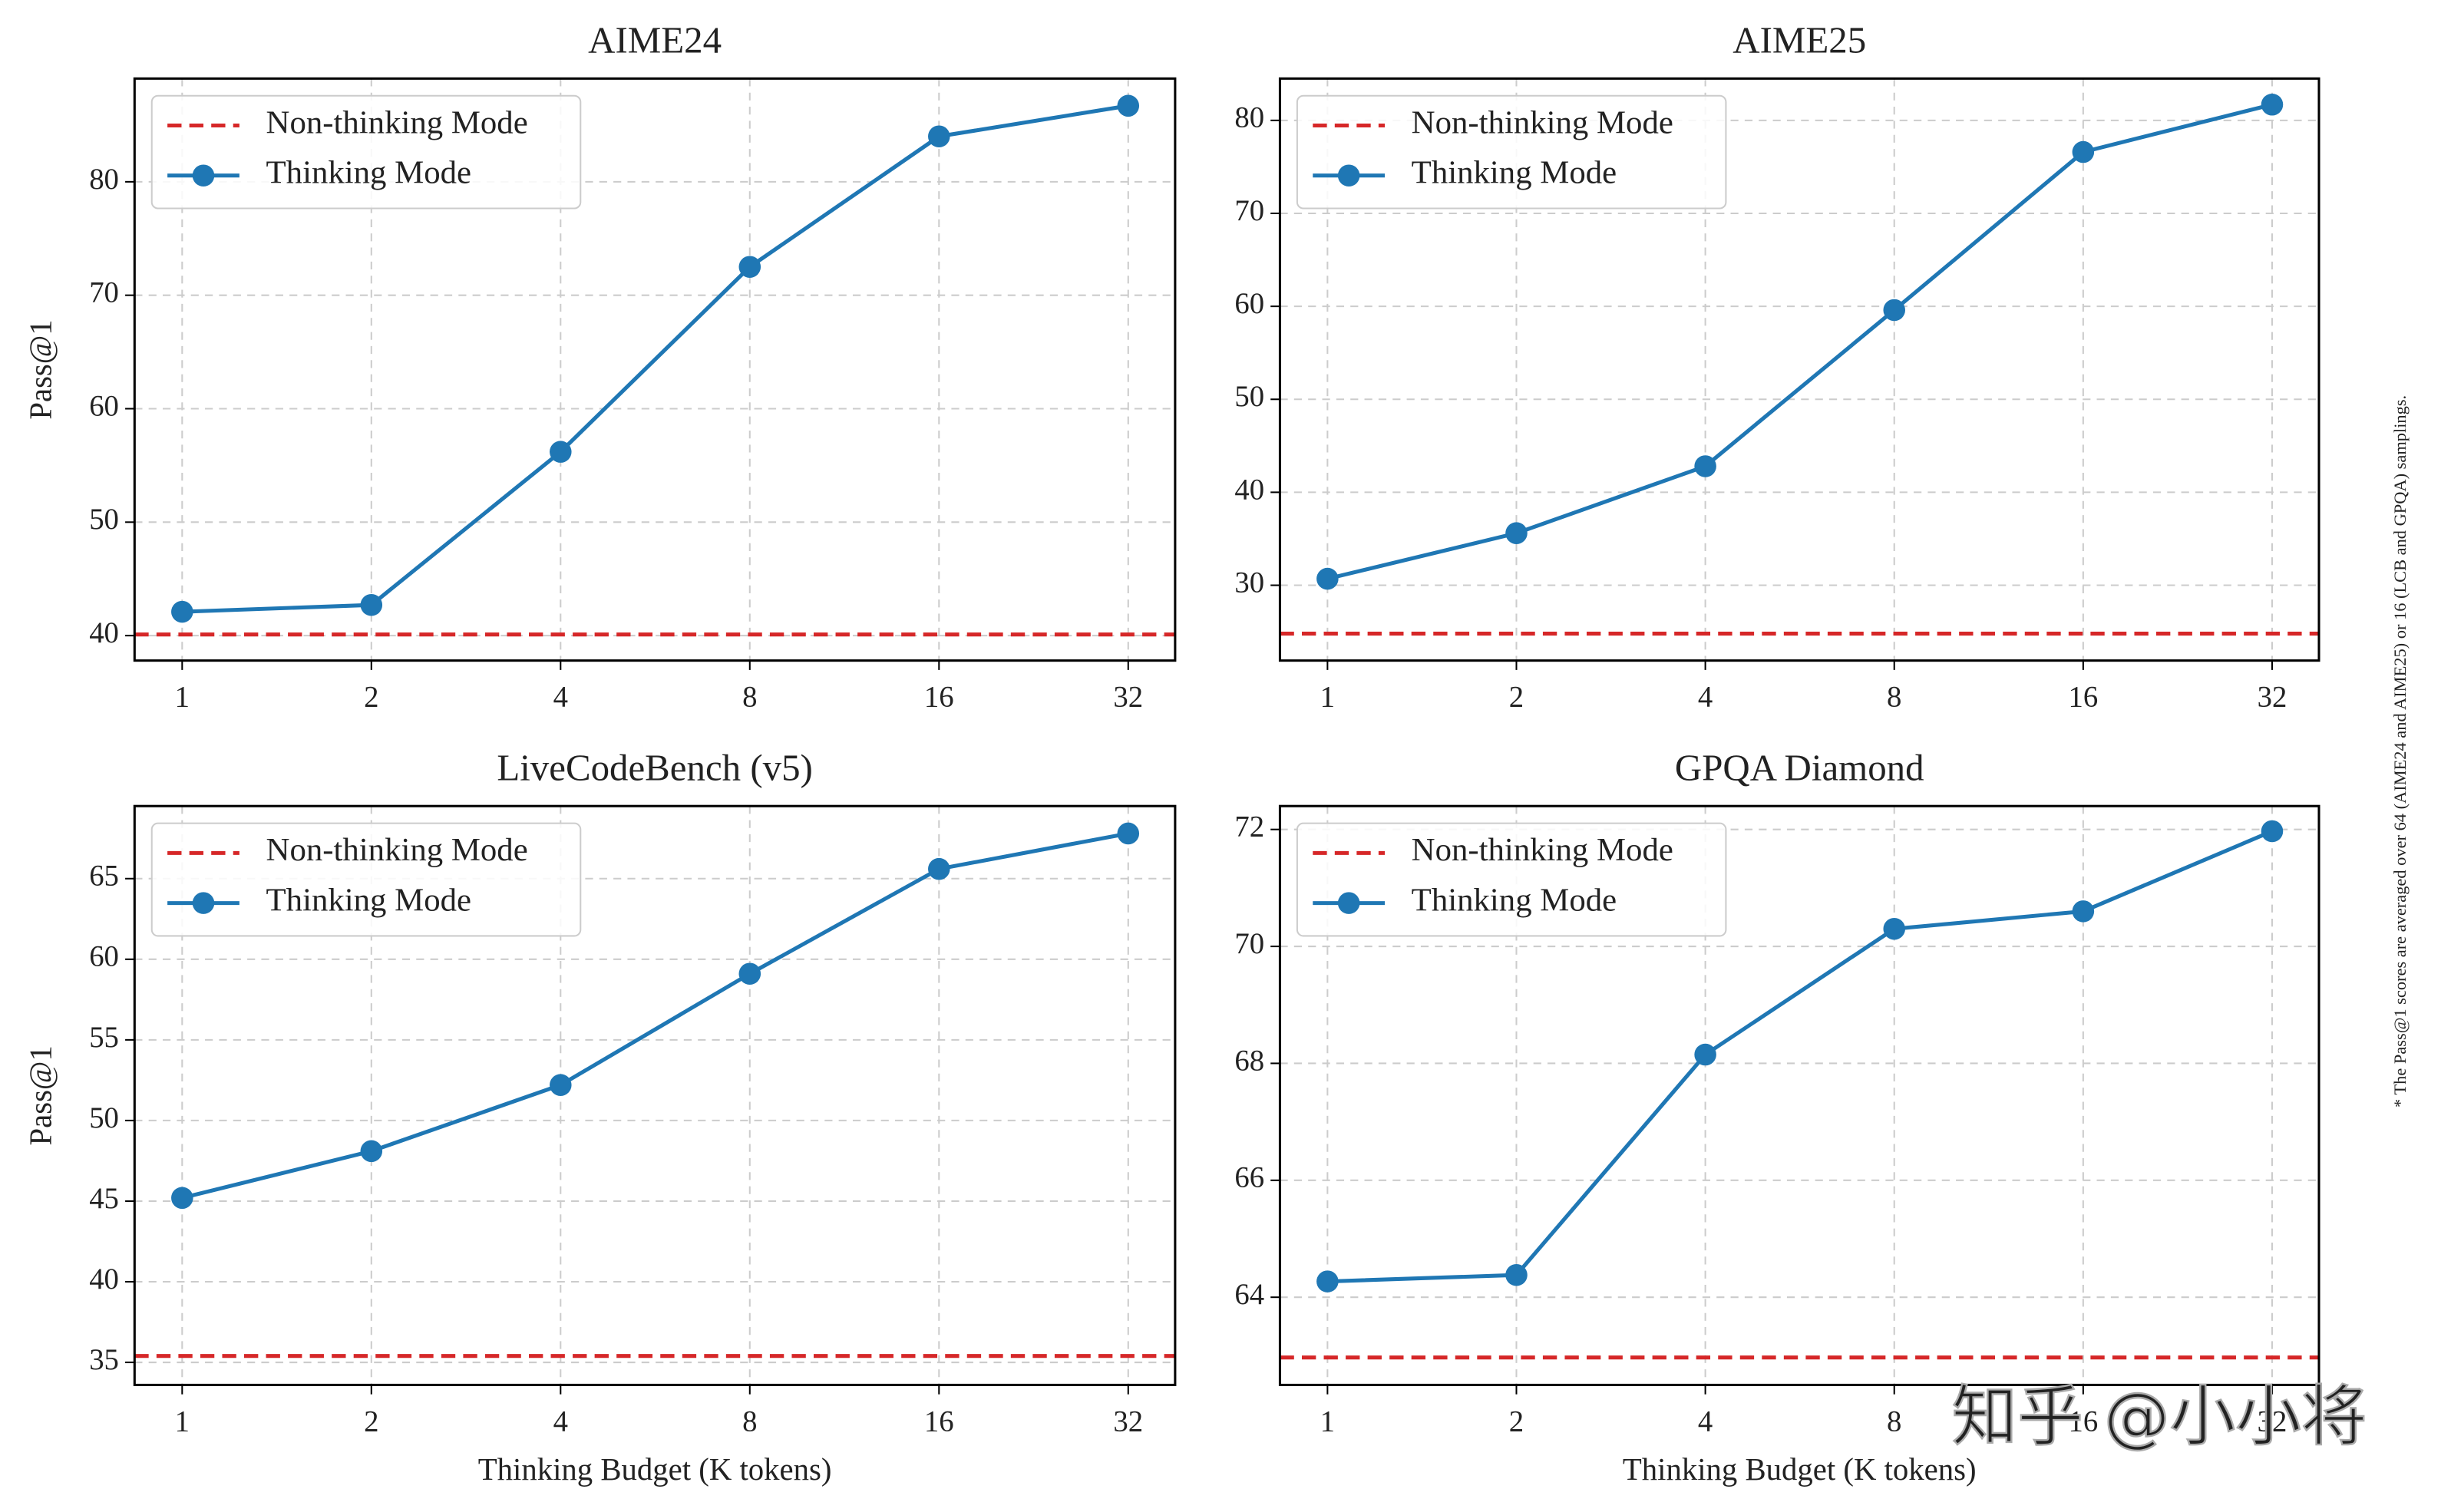 Image resolution: width=2441 pixels, height=1512 pixels. What do you see at coordinates (2159, 1417) in the screenshot?
I see `watermark: 知乎 @小小将` at bounding box center [2159, 1417].